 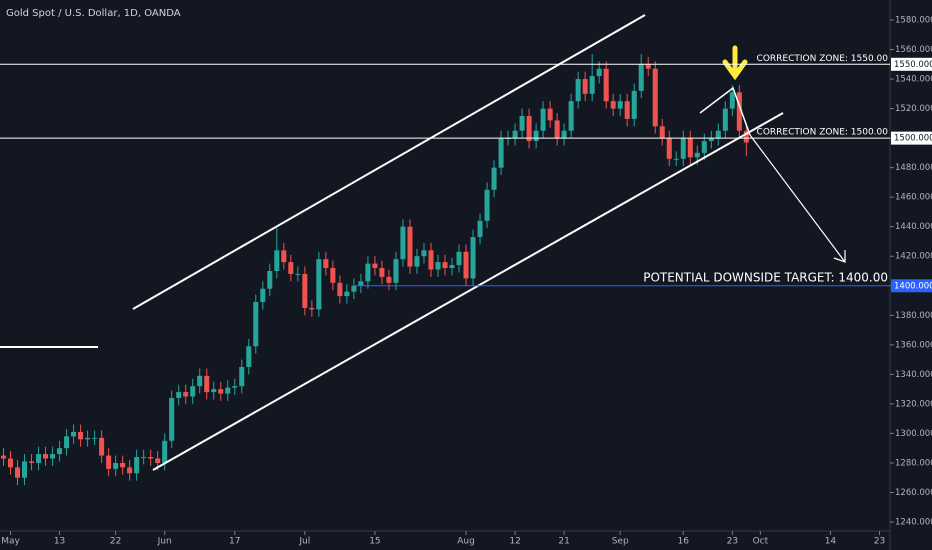 I want to click on y-tick-label: 1520.000, so click(x=913, y=109).